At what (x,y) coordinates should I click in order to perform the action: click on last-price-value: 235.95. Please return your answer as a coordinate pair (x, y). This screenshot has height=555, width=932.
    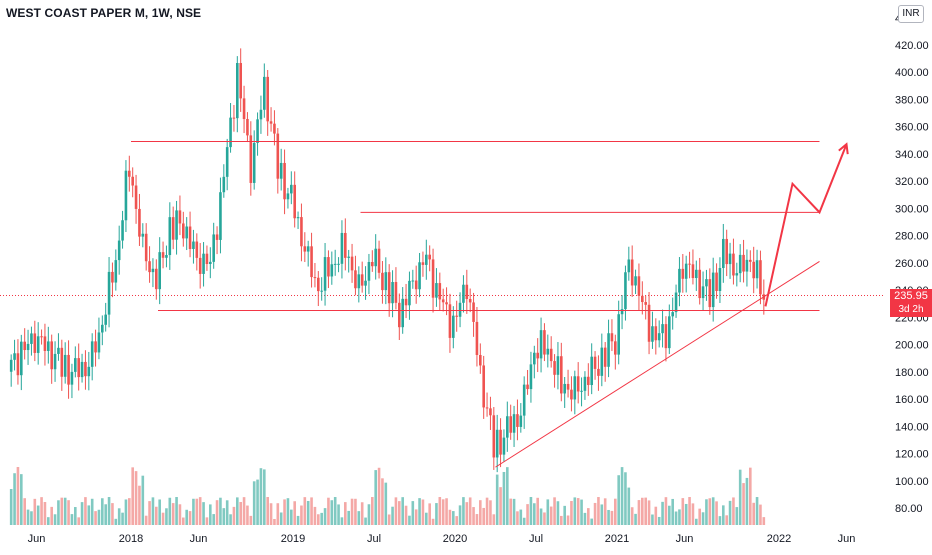
    Looking at the image, I should click on (911, 296).